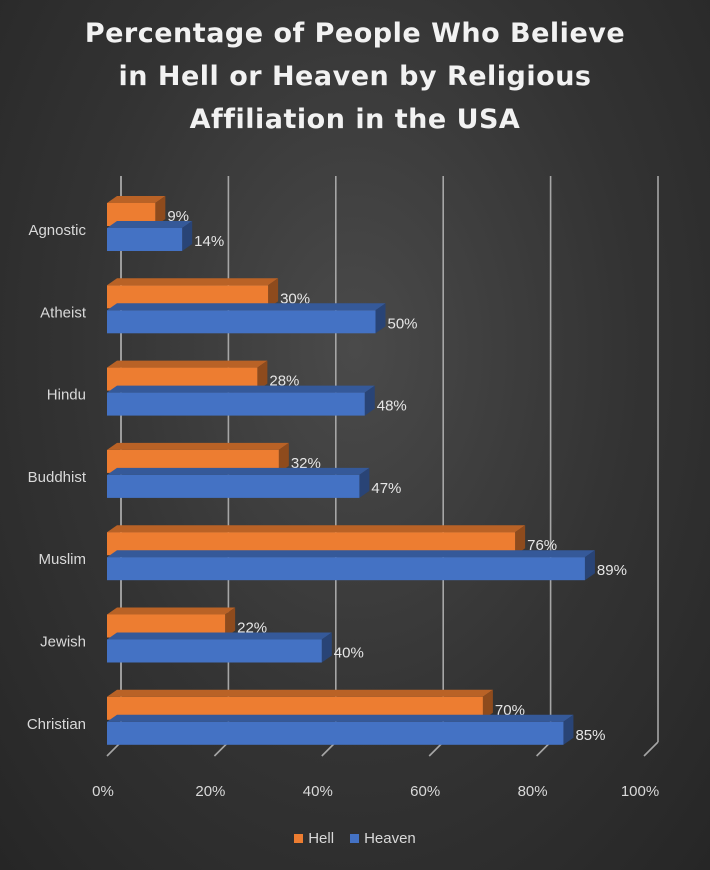  Describe the element at coordinates (63, 642) in the screenshot. I see `category-label-jewish: Jewish` at that location.